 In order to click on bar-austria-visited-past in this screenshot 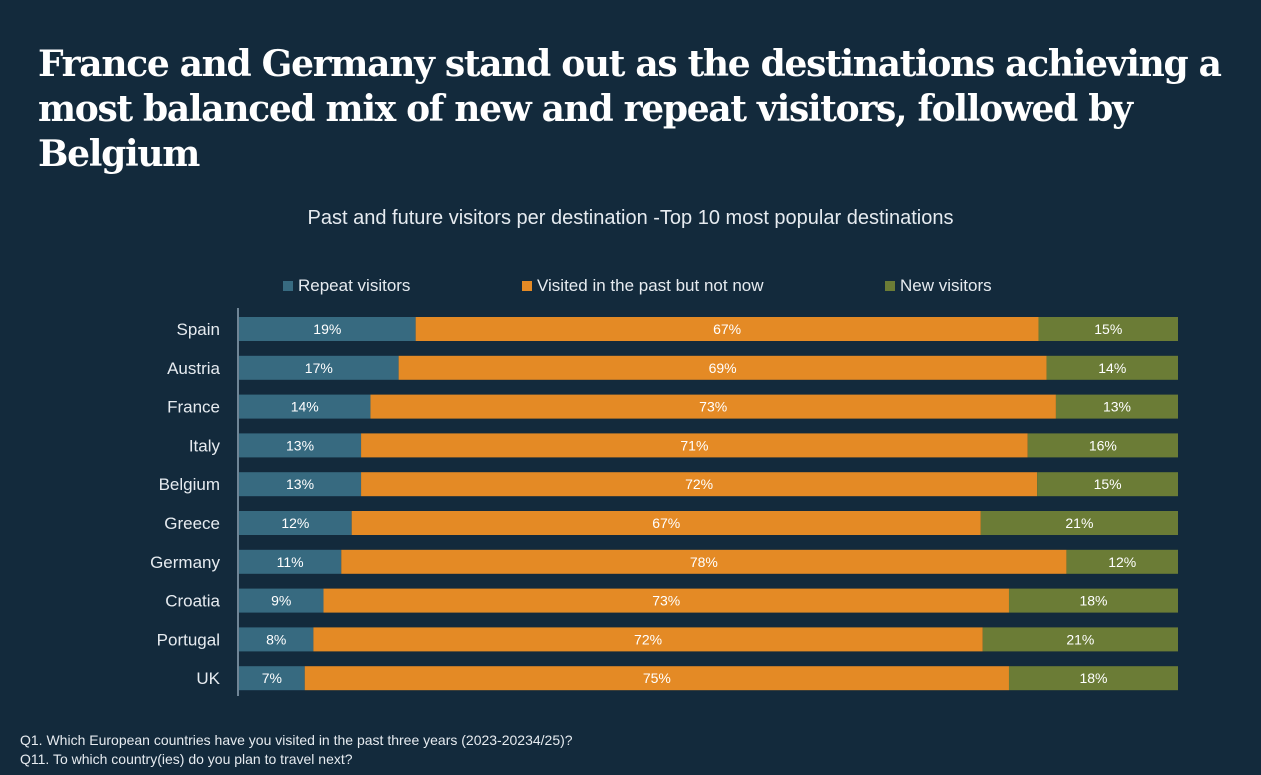, I will do `click(722, 367)`.